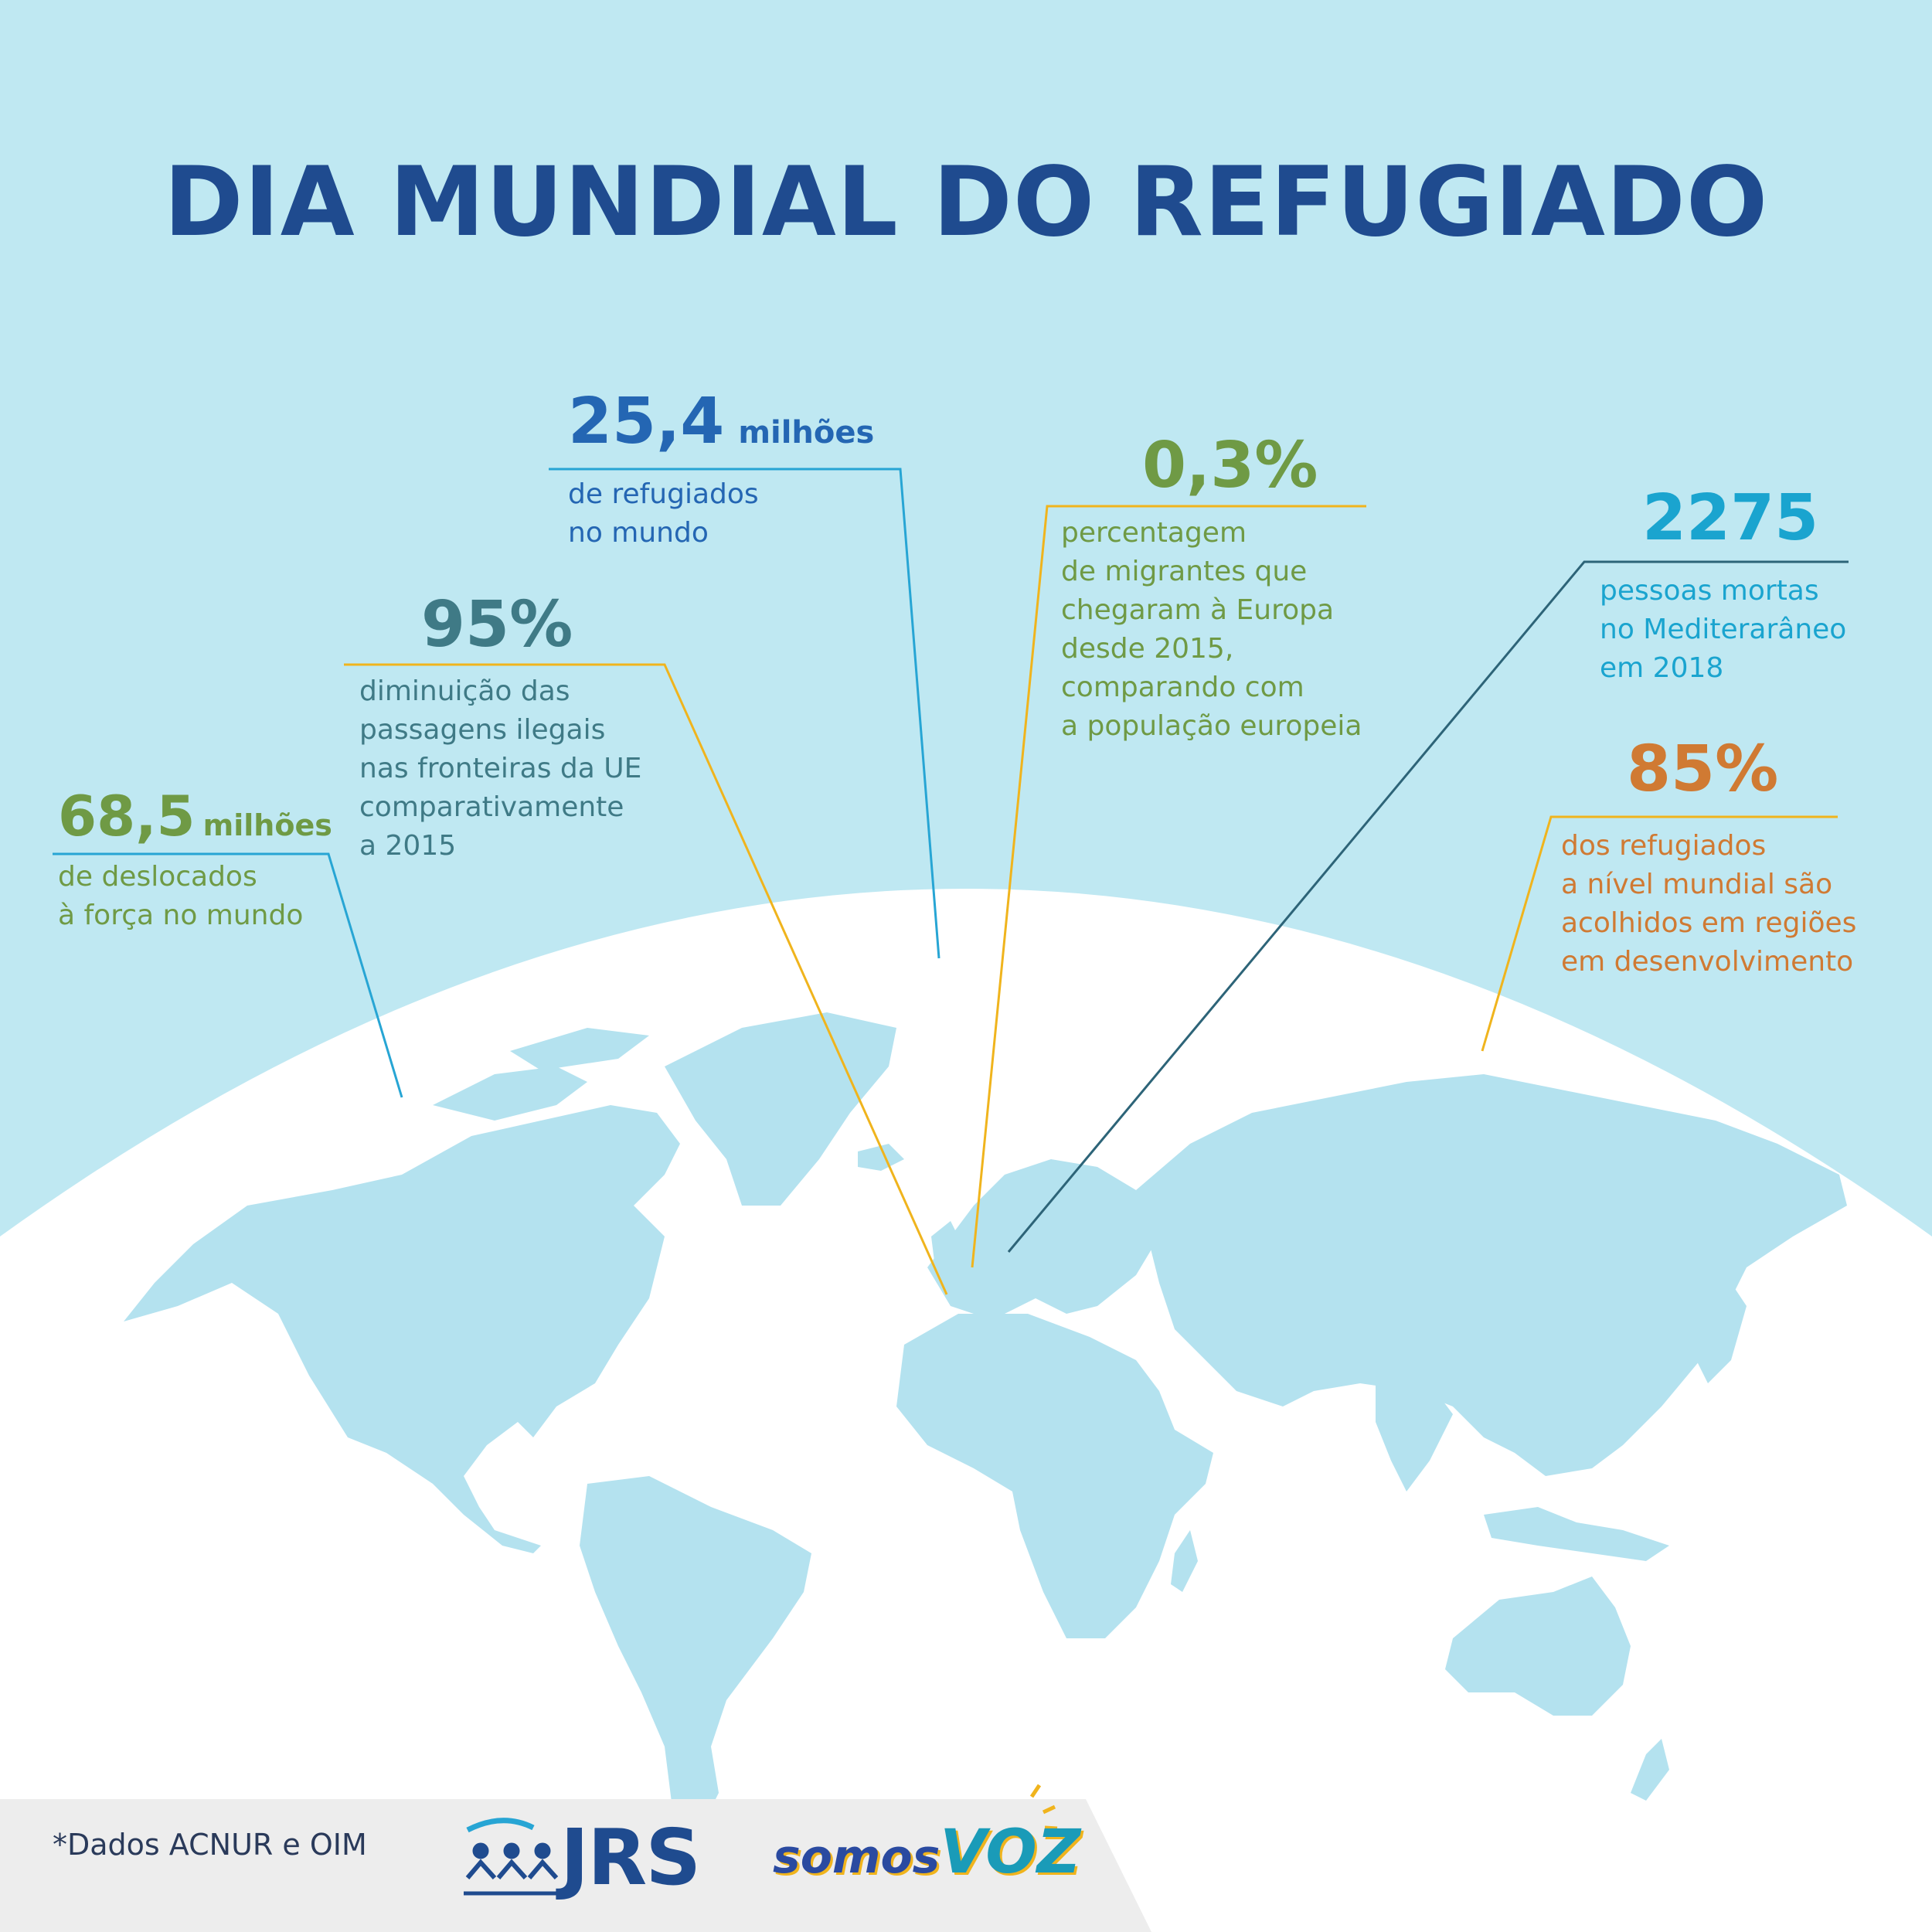  What do you see at coordinates (646, 421) in the screenshot?
I see `stat-refugiados-value: 25,4` at bounding box center [646, 421].